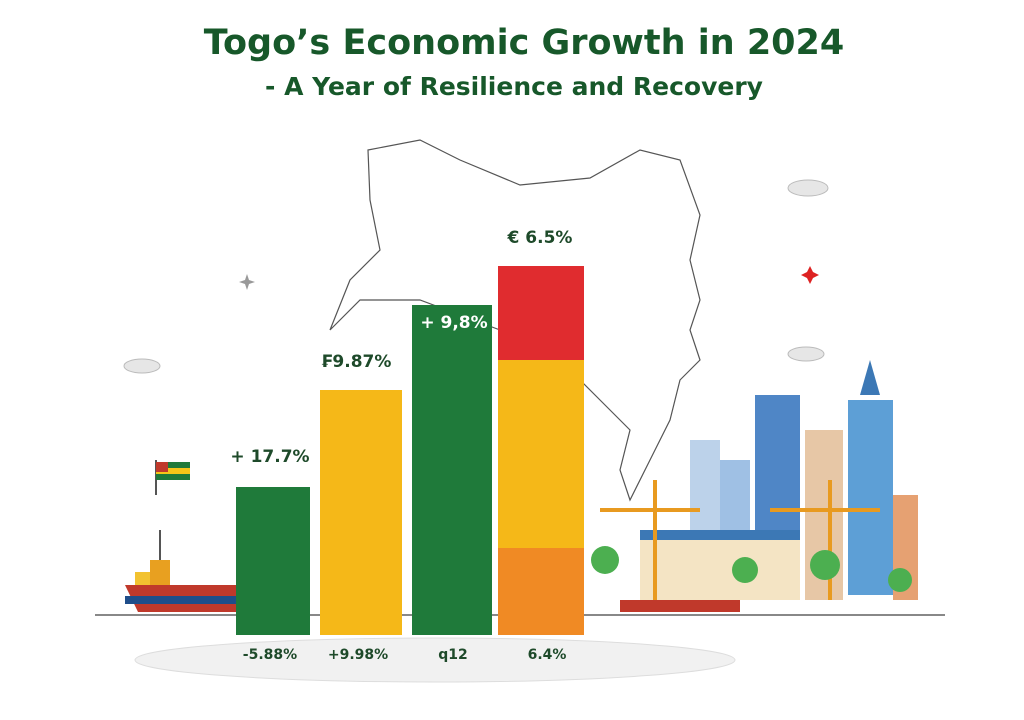 The height and width of the screenshot is (720, 1024). What do you see at coordinates (524, 43) in the screenshot?
I see `title: Togo’s Economic Growth in 2024` at bounding box center [524, 43].